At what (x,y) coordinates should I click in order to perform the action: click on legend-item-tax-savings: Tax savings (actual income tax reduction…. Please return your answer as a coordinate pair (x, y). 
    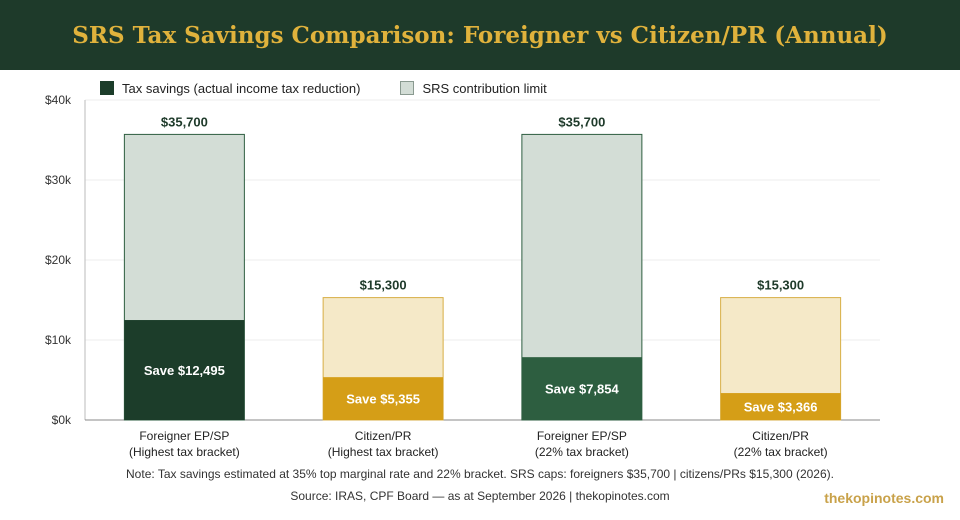
    Looking at the image, I should click on (230, 88).